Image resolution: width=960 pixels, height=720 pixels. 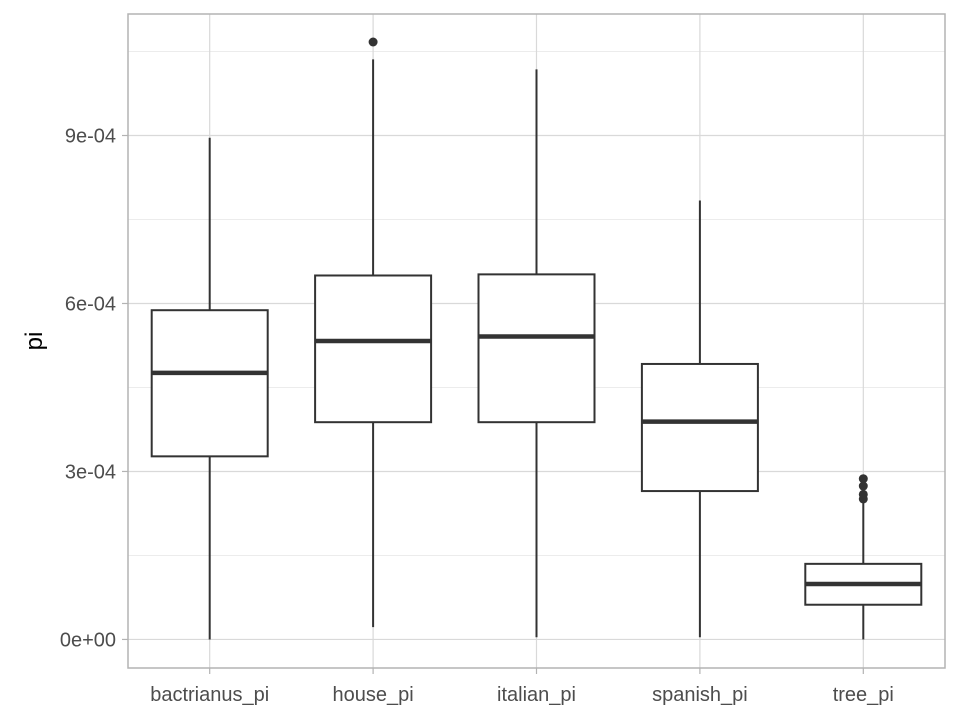 I want to click on box-spanish_pi, so click(x=699, y=419).